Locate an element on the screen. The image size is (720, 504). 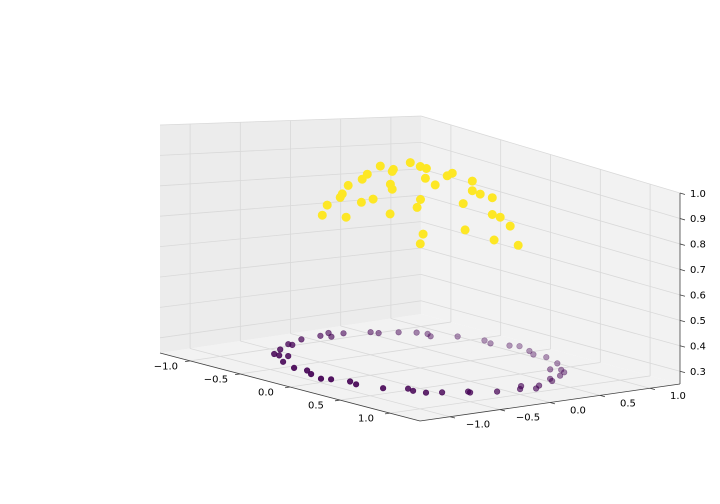
x-tick-label: −0.5 is located at coordinates (216, 379).